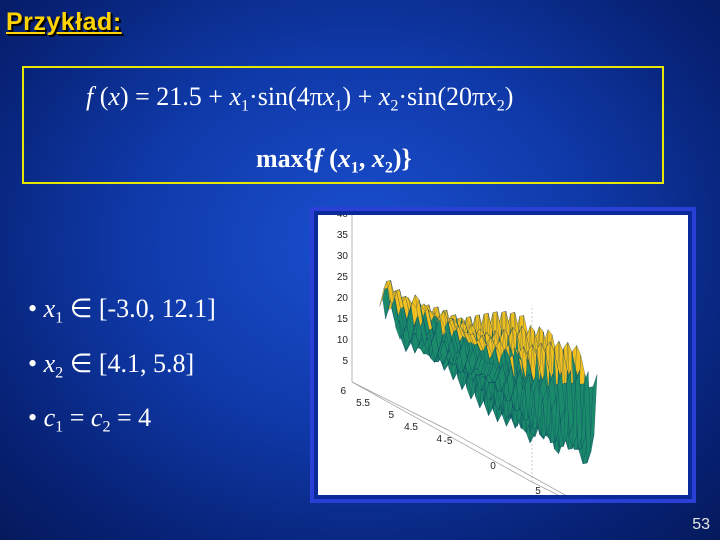 This screenshot has width=720, height=540. What do you see at coordinates (285, 158) in the screenshot?
I see `objective-prefix: max{` at bounding box center [285, 158].